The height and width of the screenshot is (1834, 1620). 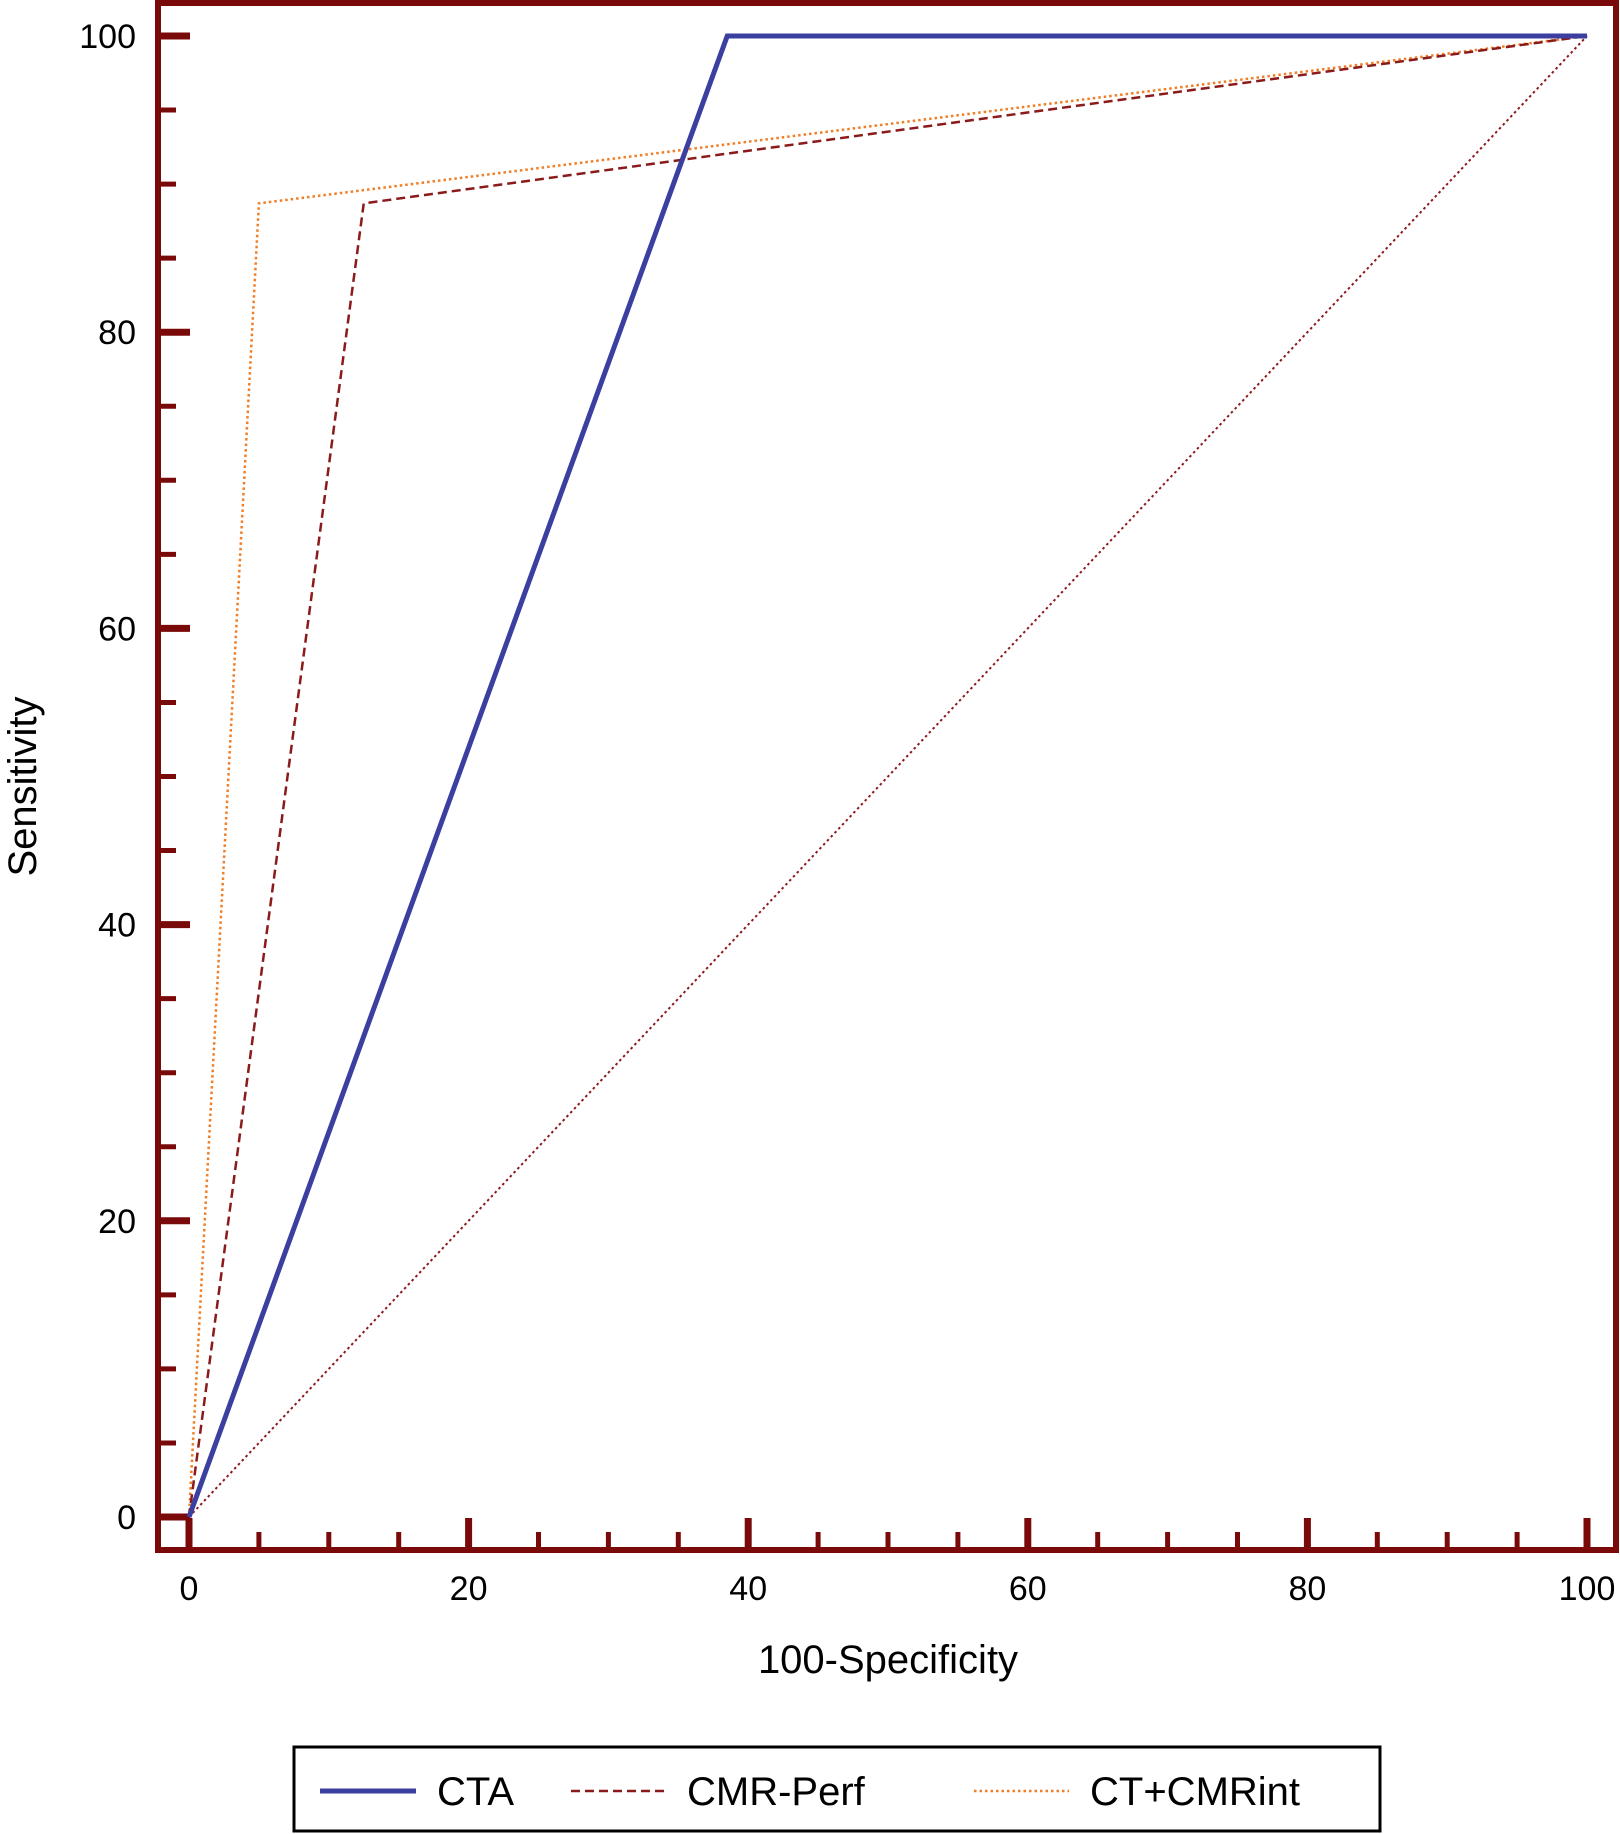 What do you see at coordinates (1195, 1792) in the screenshot?
I see `legend-label: CT+CMRint` at bounding box center [1195, 1792].